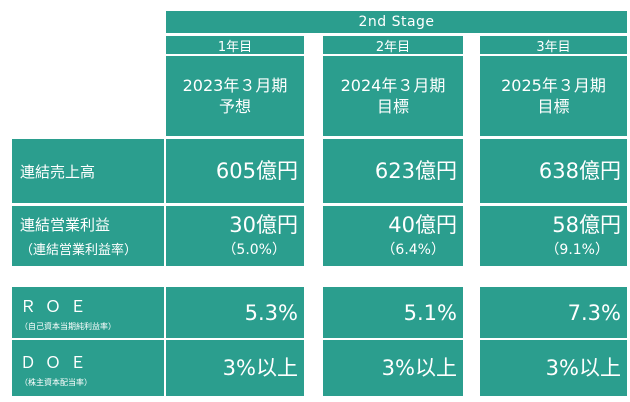 The image size is (630, 402). Describe the element at coordinates (271, 312) in the screenshot. I see `value-text: 5.3%` at that location.